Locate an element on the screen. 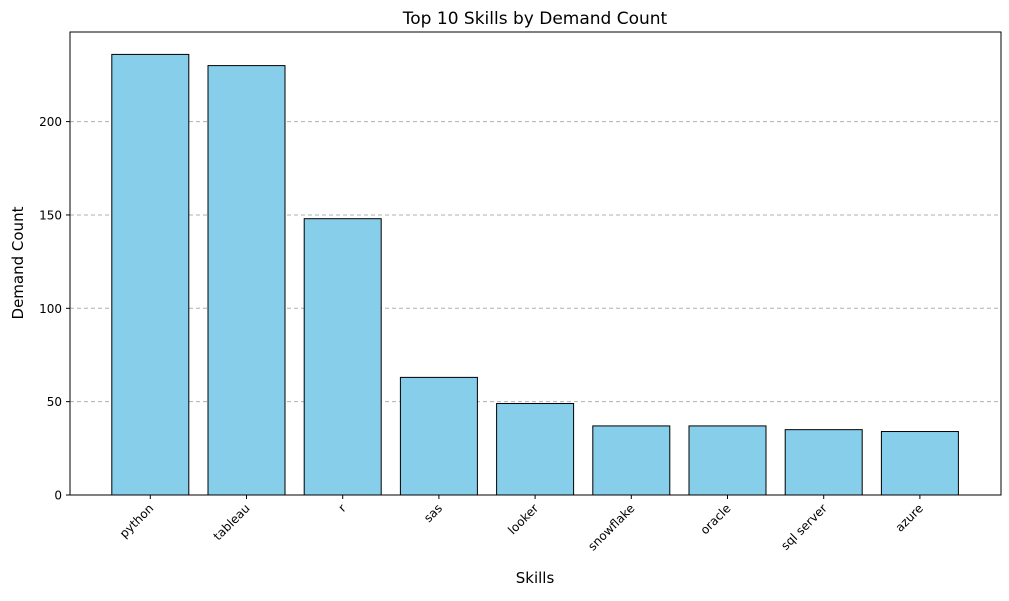 The width and height of the screenshot is (1009, 601). y-tick-label: 100 is located at coordinates (50, 309).